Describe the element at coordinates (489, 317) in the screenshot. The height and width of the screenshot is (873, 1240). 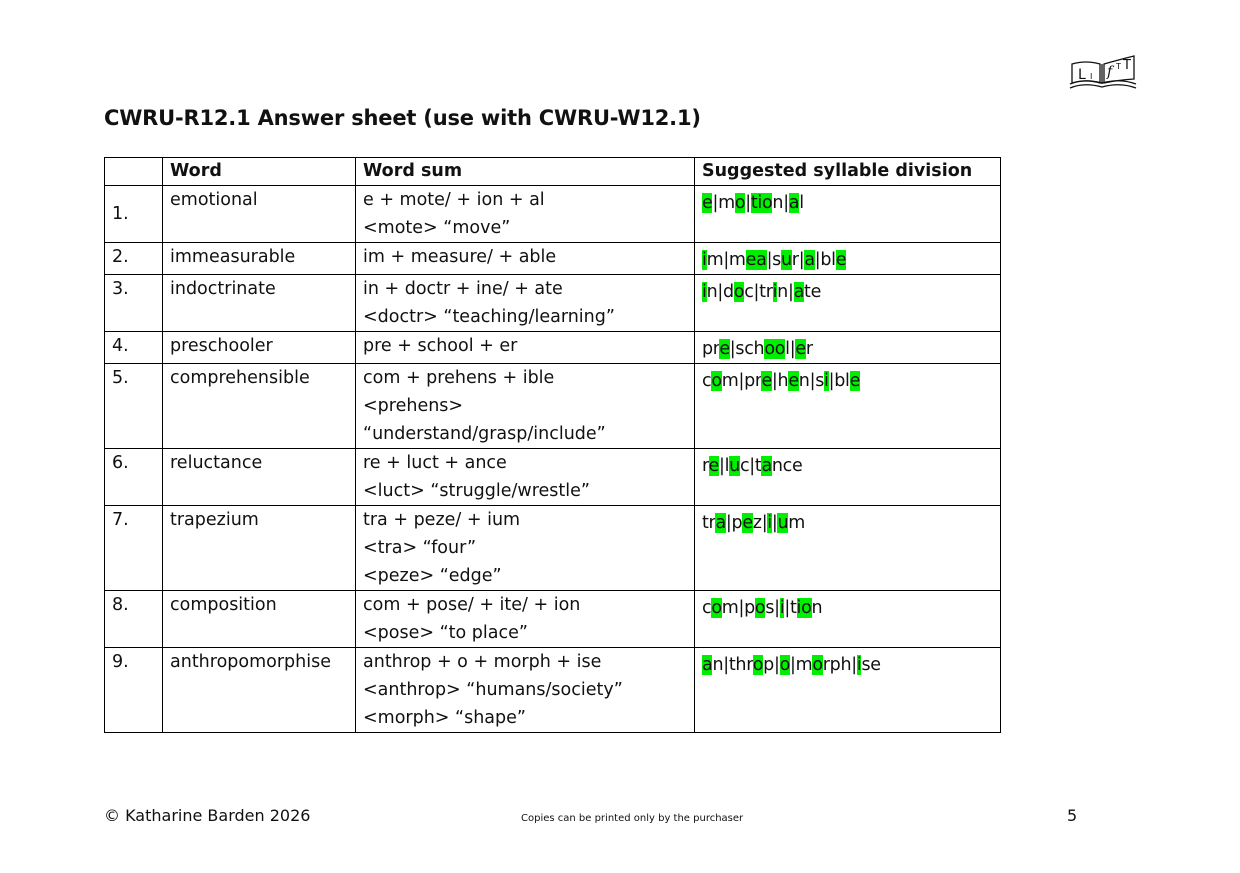
I see `word-sum-line: <doctr> “teaching/learning”` at that location.